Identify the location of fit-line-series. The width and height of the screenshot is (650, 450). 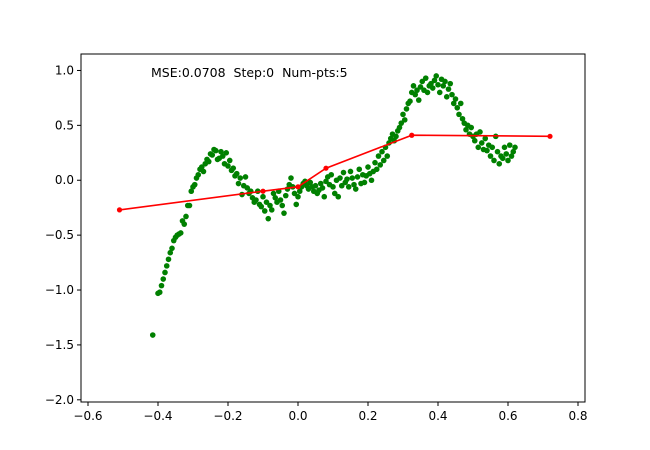
(334, 172).